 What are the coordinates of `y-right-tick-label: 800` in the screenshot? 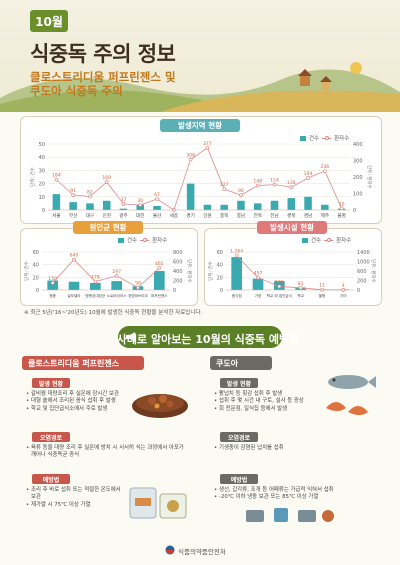 It's located at (178, 253).